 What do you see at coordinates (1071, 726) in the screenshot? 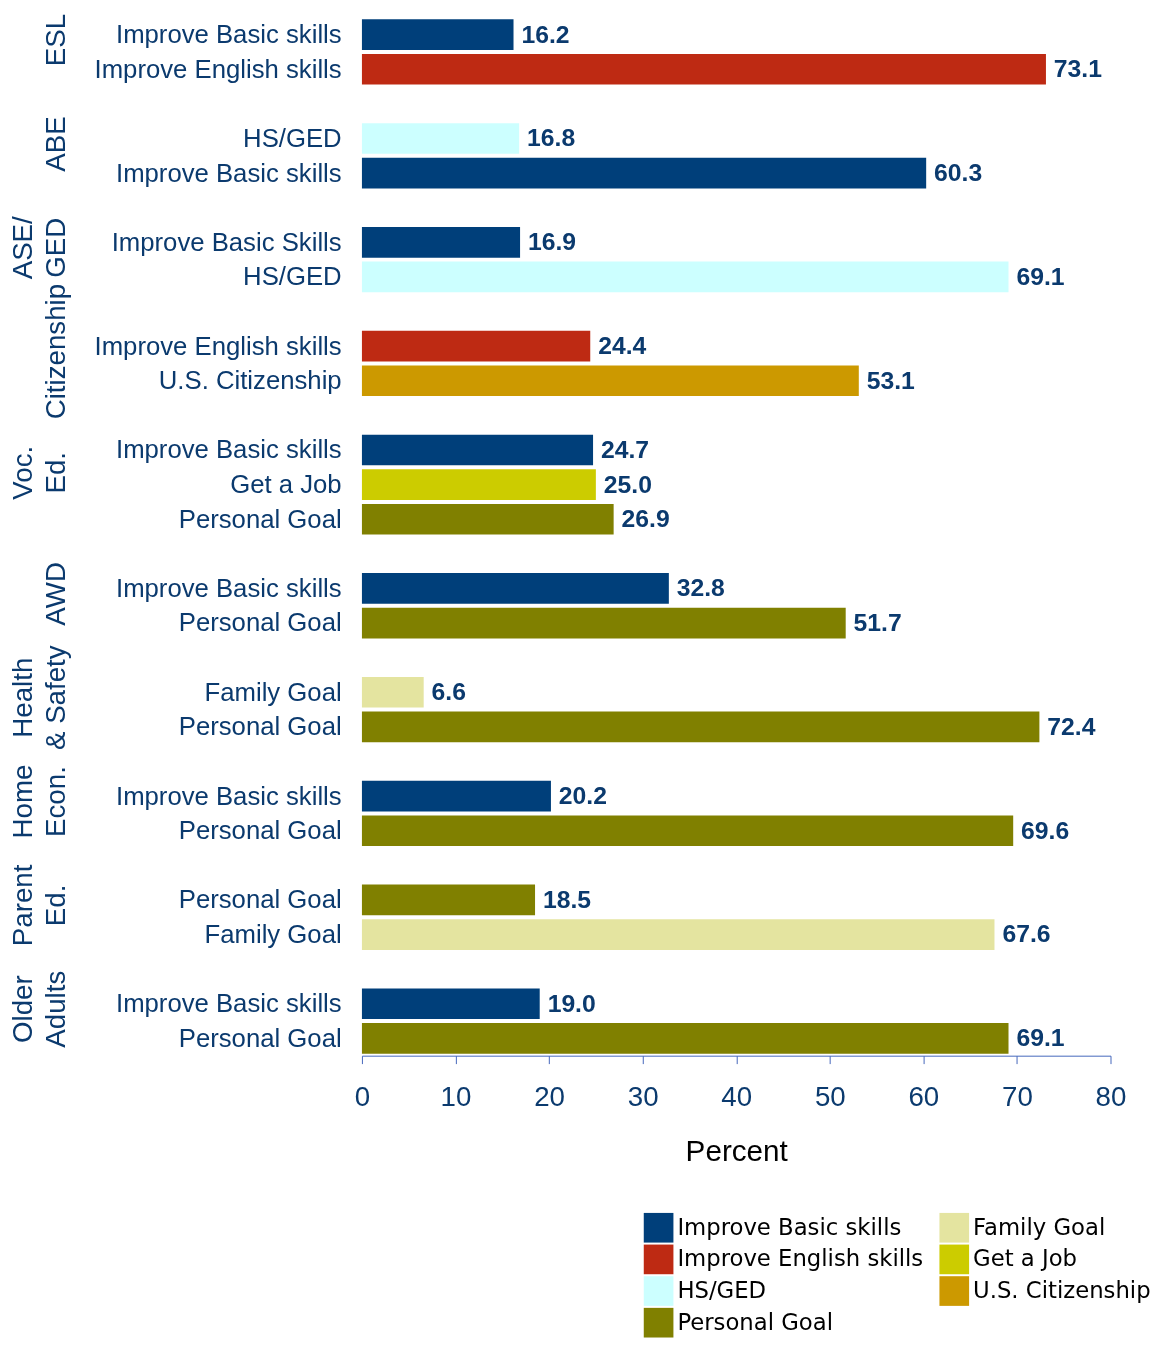
I see `data-label: 72.4` at bounding box center [1071, 726].